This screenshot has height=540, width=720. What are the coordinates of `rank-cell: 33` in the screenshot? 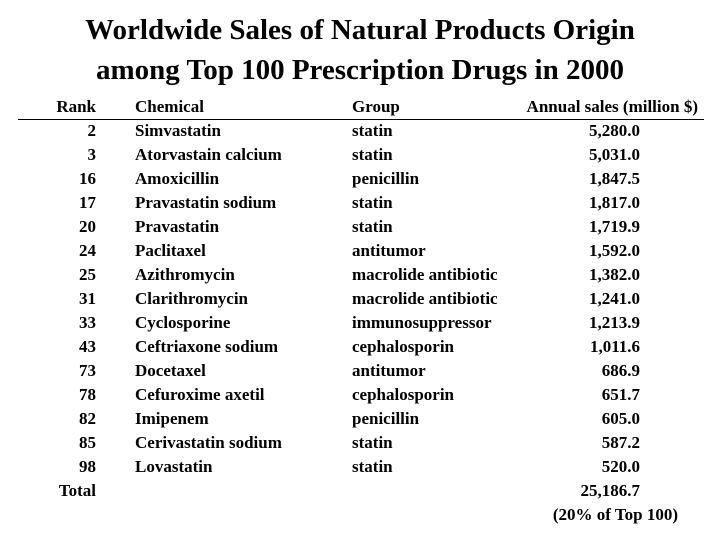 It's located at (87, 322).